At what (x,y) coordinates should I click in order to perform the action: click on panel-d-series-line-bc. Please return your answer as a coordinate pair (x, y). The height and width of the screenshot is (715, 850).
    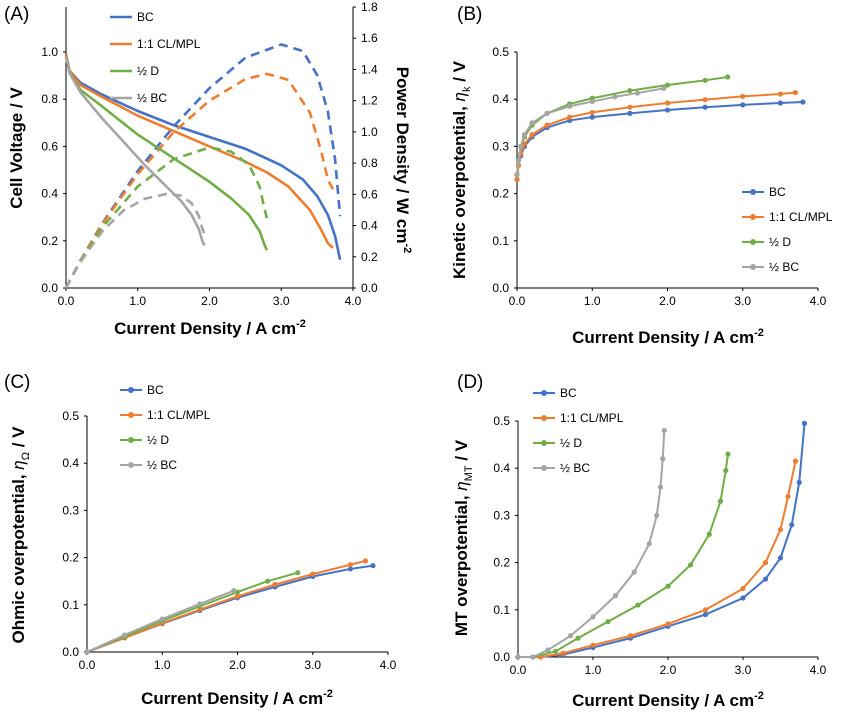
    Looking at the image, I should click on (592, 544).